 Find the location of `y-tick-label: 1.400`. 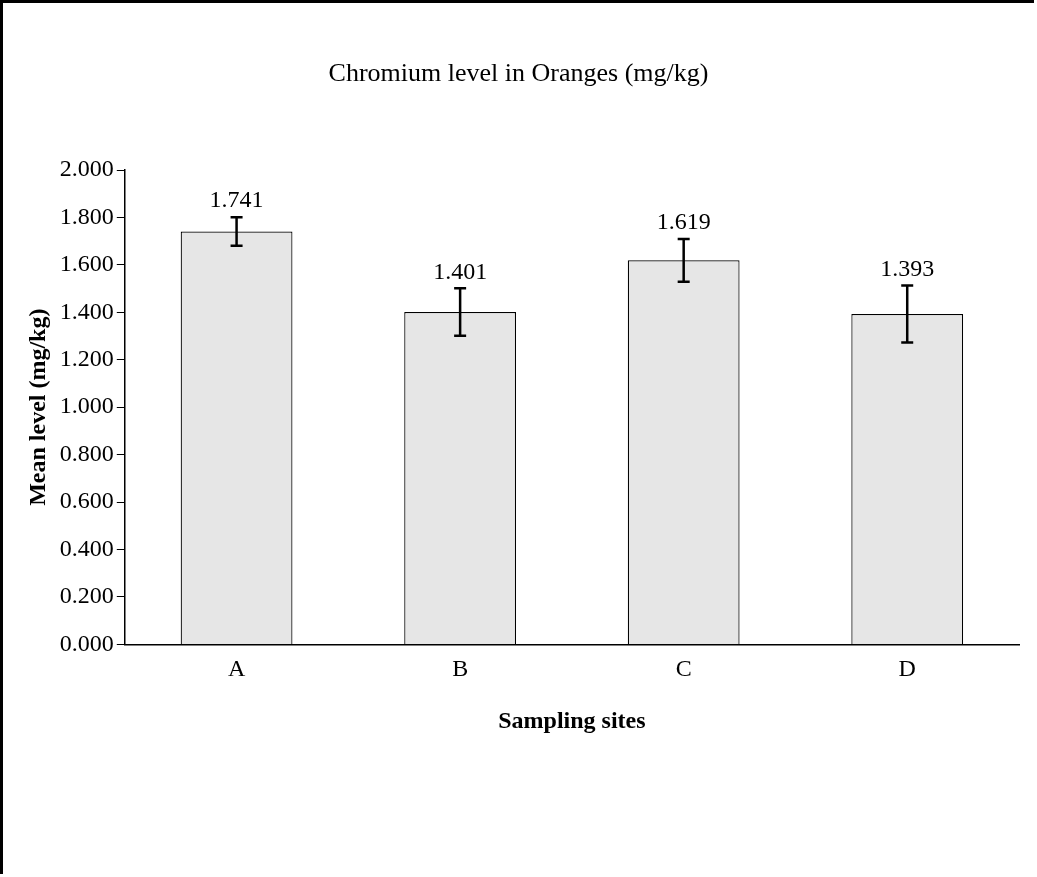

y-tick-label: 1.400 is located at coordinates (86, 310).